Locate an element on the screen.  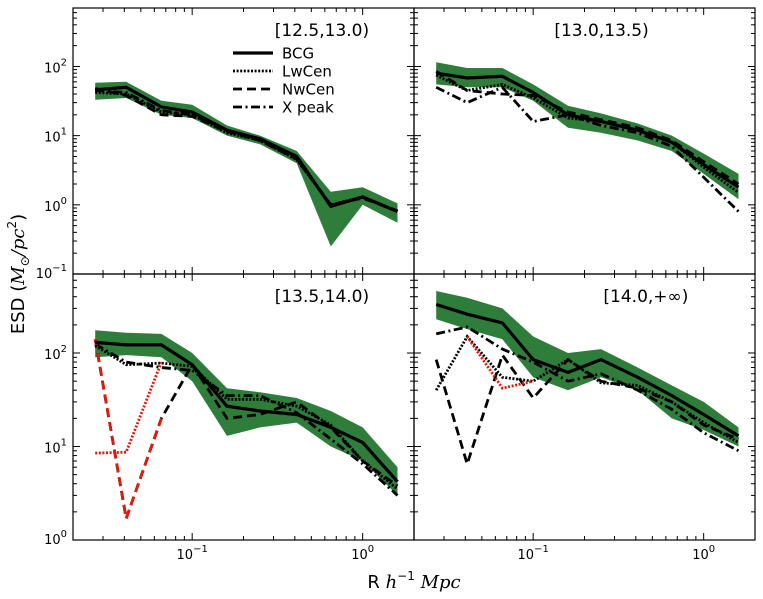
panel-title: [12.5,13.0) is located at coordinates (322, 31).